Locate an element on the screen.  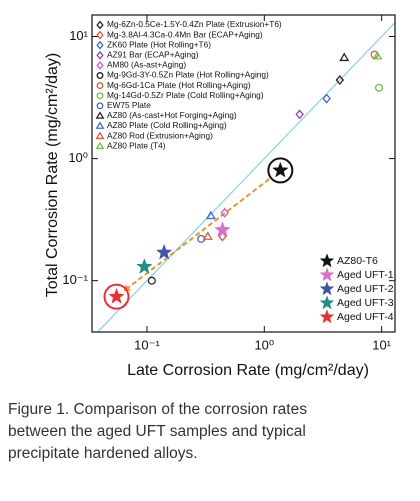
x-tick-label: 10⁻¹ is located at coordinates (147, 344).